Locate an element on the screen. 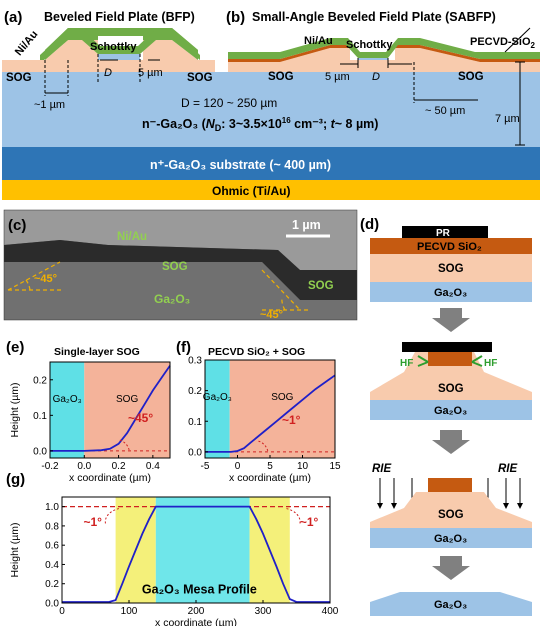 The width and height of the screenshot is (542, 626). angle-annotation: ~1° is located at coordinates (291, 420).